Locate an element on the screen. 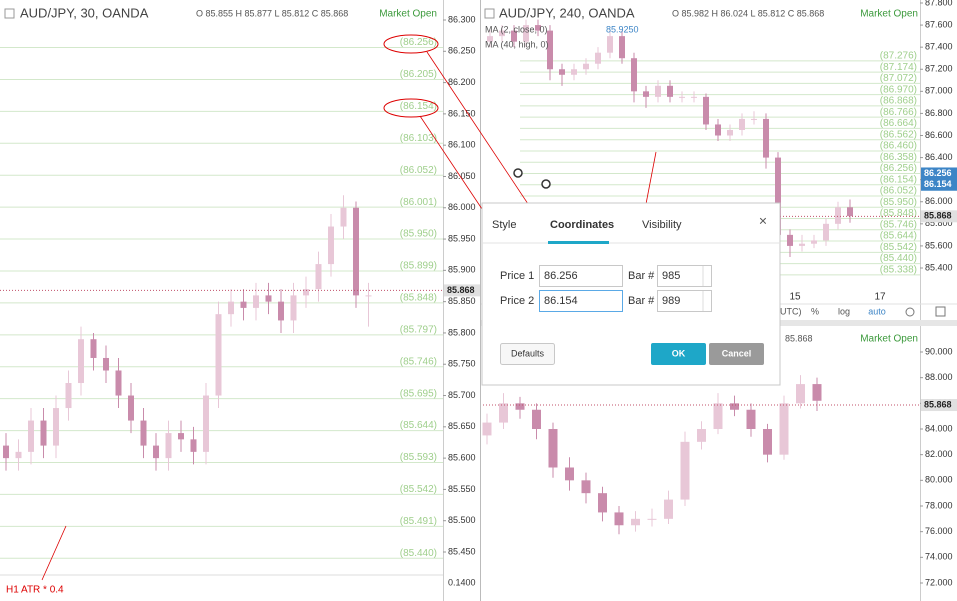  level-label: (85.899) is located at coordinates (418, 266).